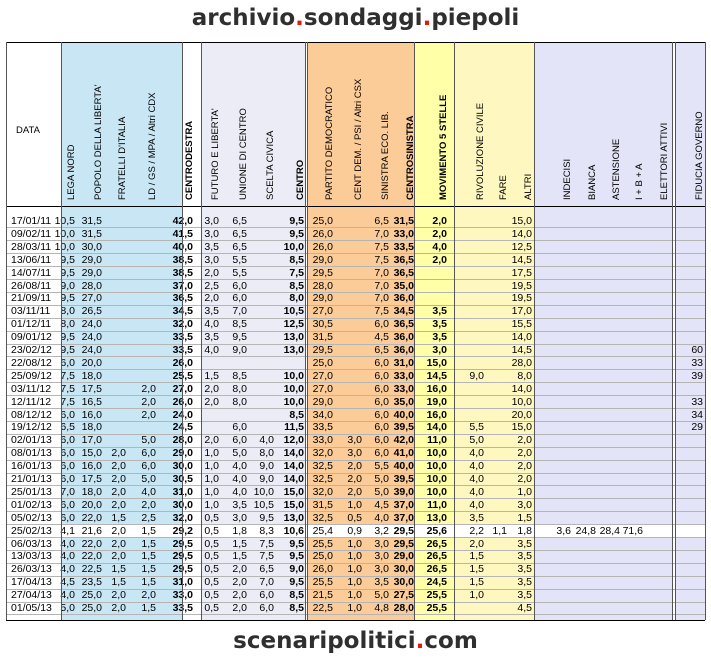 The image size is (711, 666). I want to click on table-cell: 0,9, so click(354, 530).